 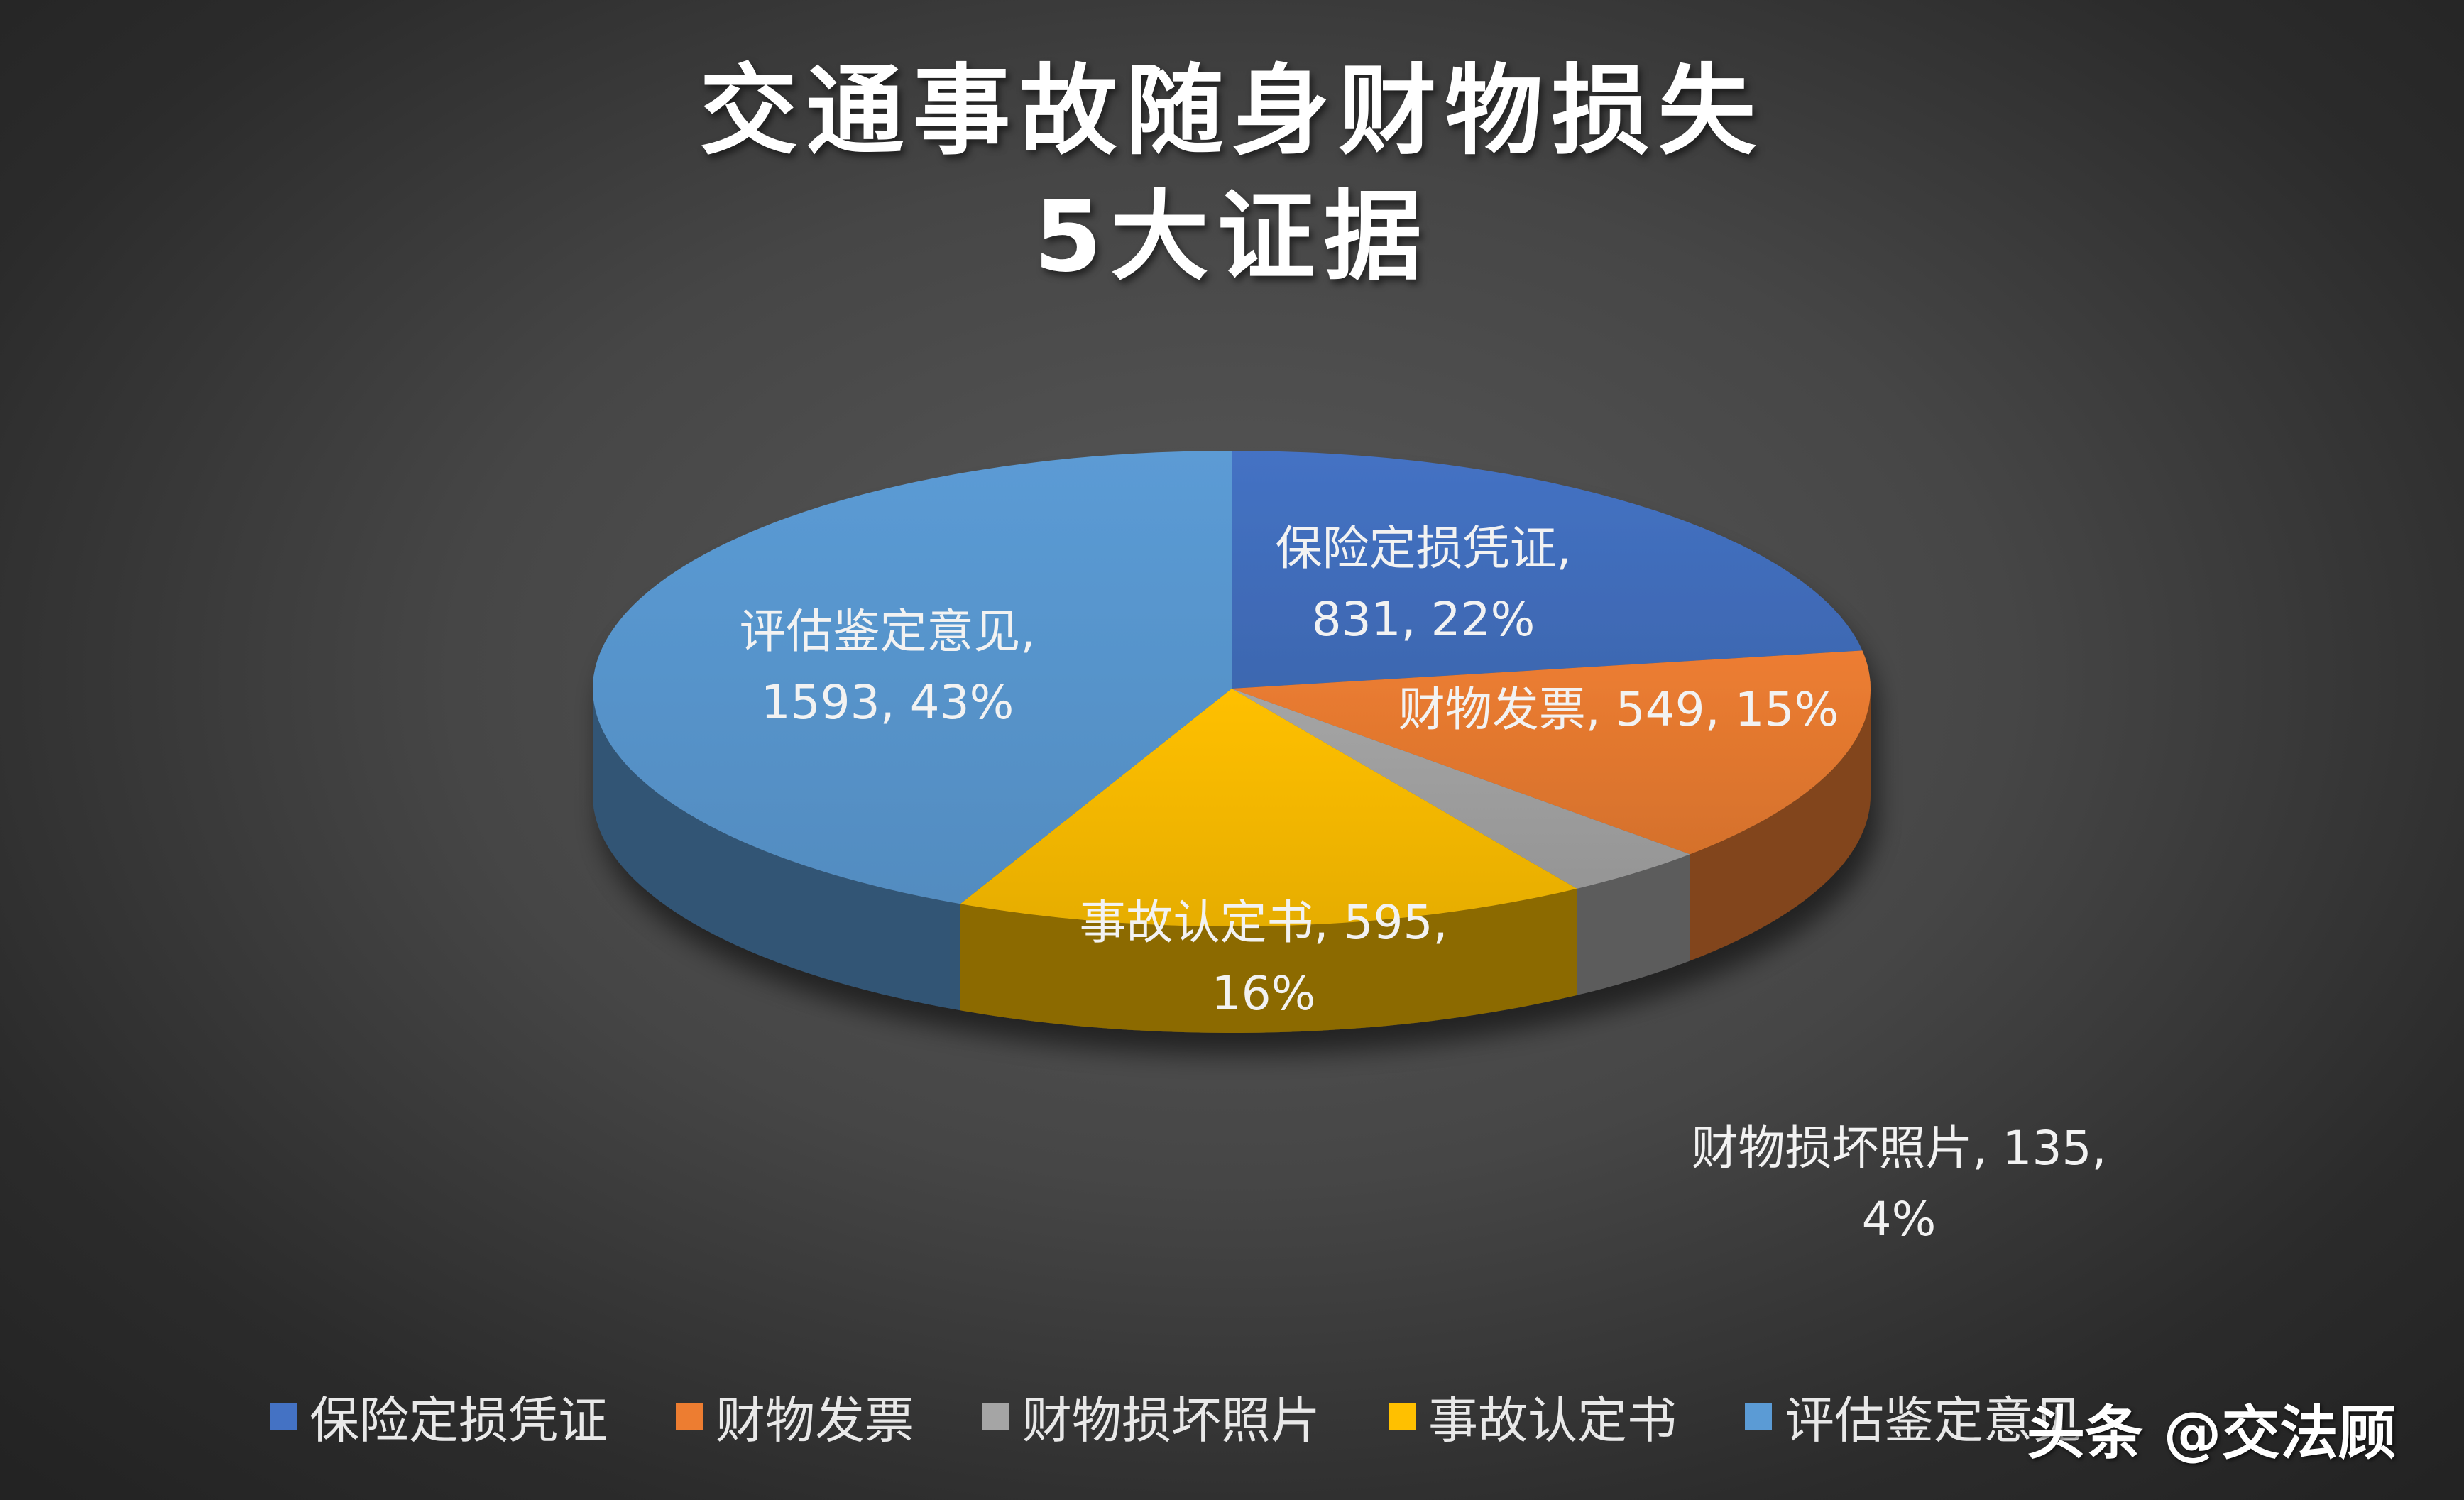 I want to click on watermark: 头条 @交法顾, so click(x=2212, y=1433).